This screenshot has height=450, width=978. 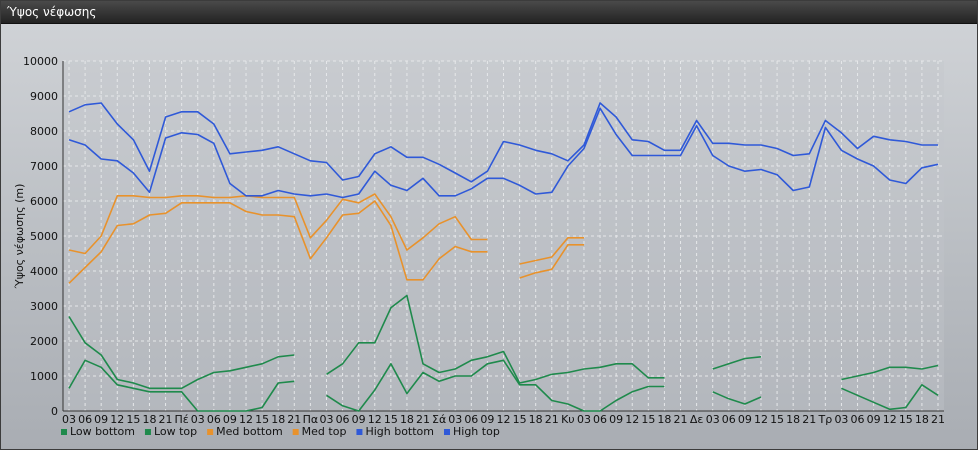 What do you see at coordinates (44, 96) in the screenshot?
I see `y-tick-label: 9000` at bounding box center [44, 96].